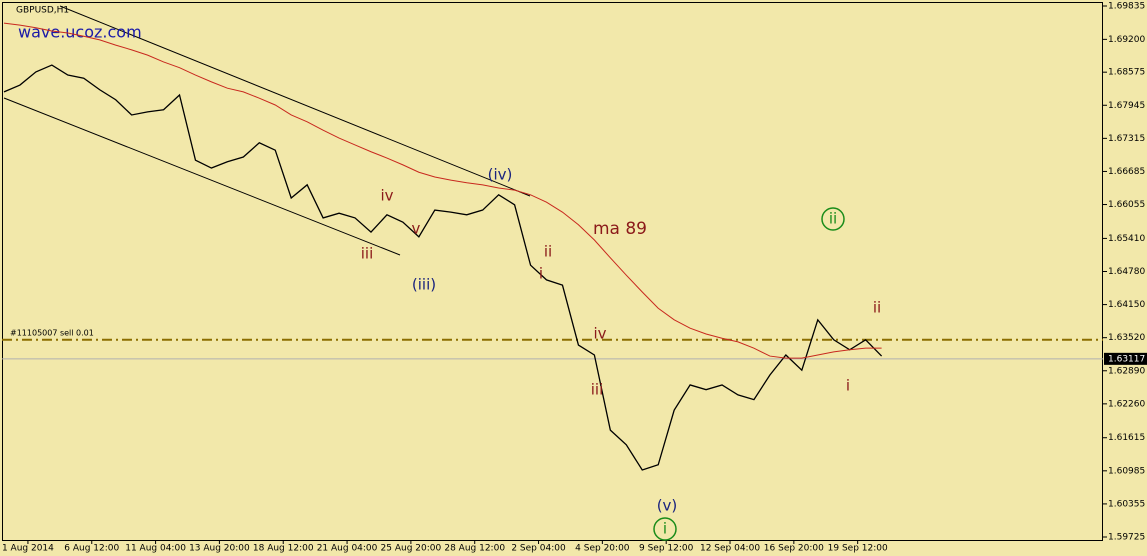 The image size is (1147, 556). What do you see at coordinates (283, 549) in the screenshot?
I see `x-tick-label: 18 Aug 12:00` at bounding box center [283, 549].